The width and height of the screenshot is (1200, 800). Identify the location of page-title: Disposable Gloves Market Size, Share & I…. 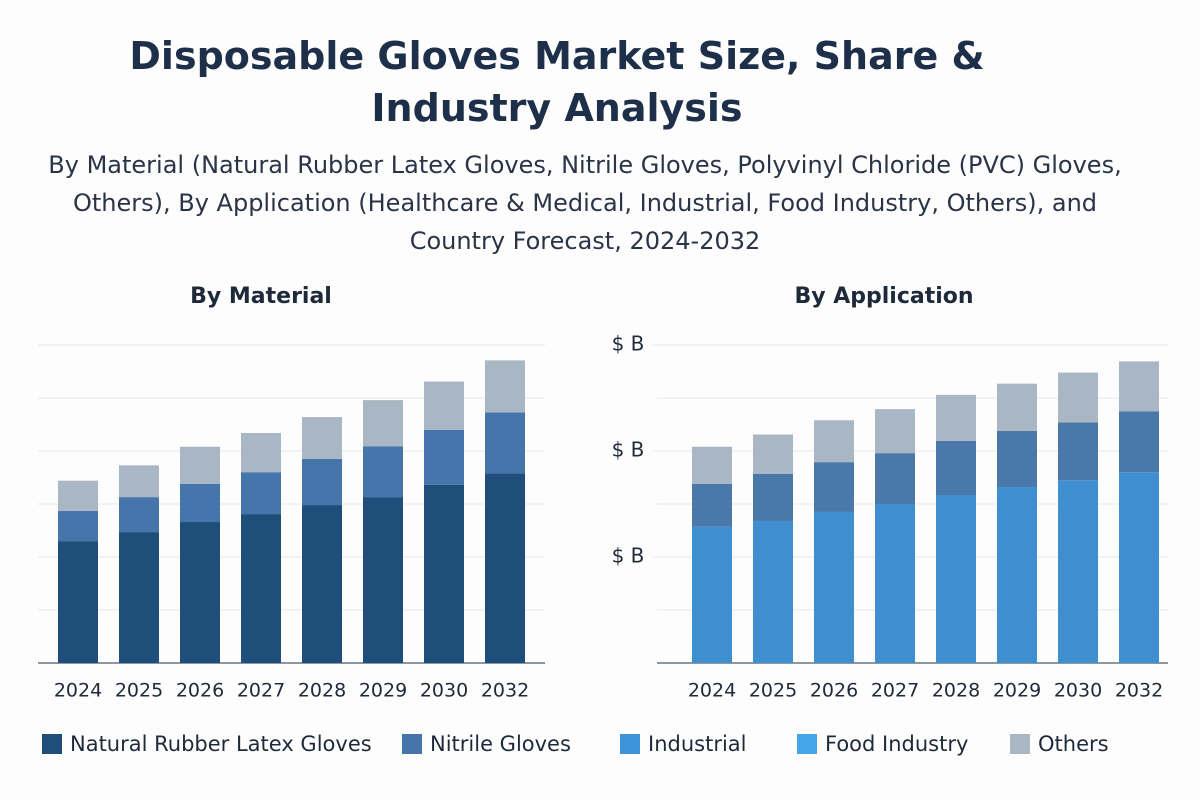
(557, 82).